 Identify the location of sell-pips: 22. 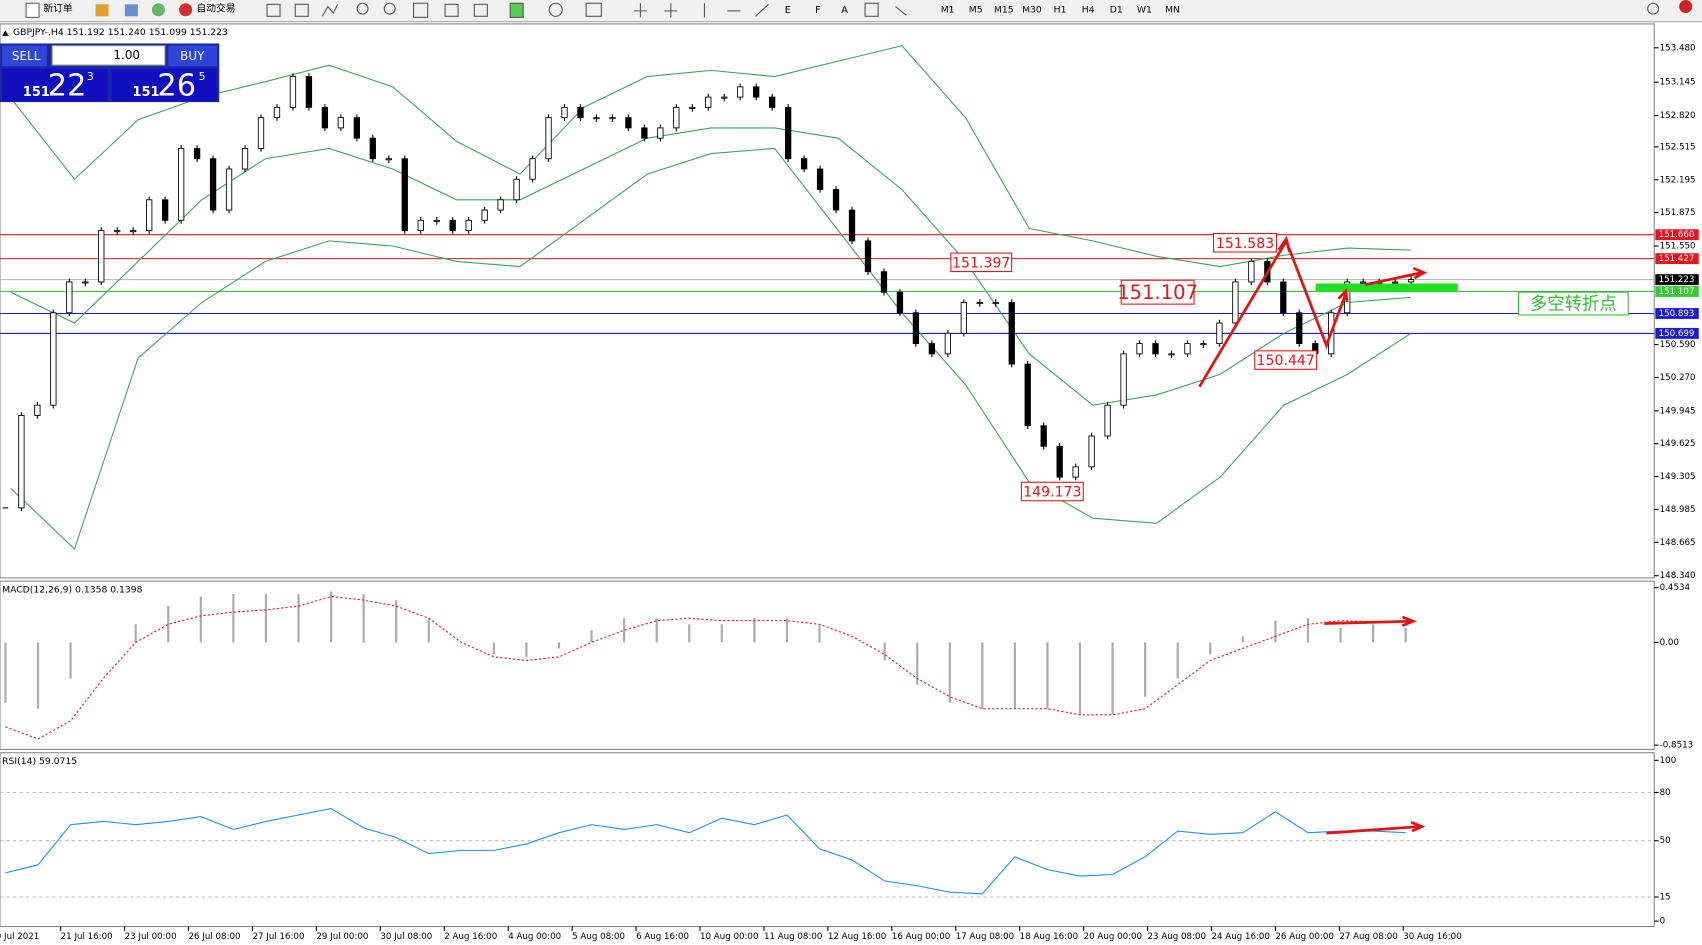
(67, 85).